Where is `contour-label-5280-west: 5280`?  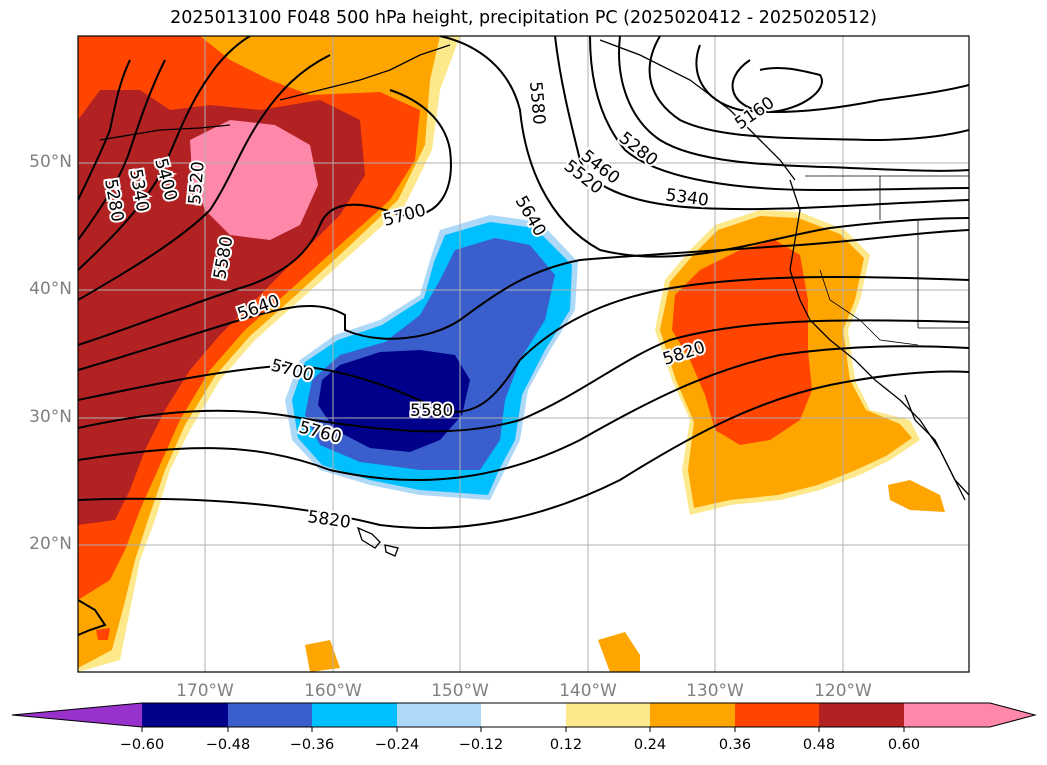 contour-label-5280-west: 5280 is located at coordinates (113, 200).